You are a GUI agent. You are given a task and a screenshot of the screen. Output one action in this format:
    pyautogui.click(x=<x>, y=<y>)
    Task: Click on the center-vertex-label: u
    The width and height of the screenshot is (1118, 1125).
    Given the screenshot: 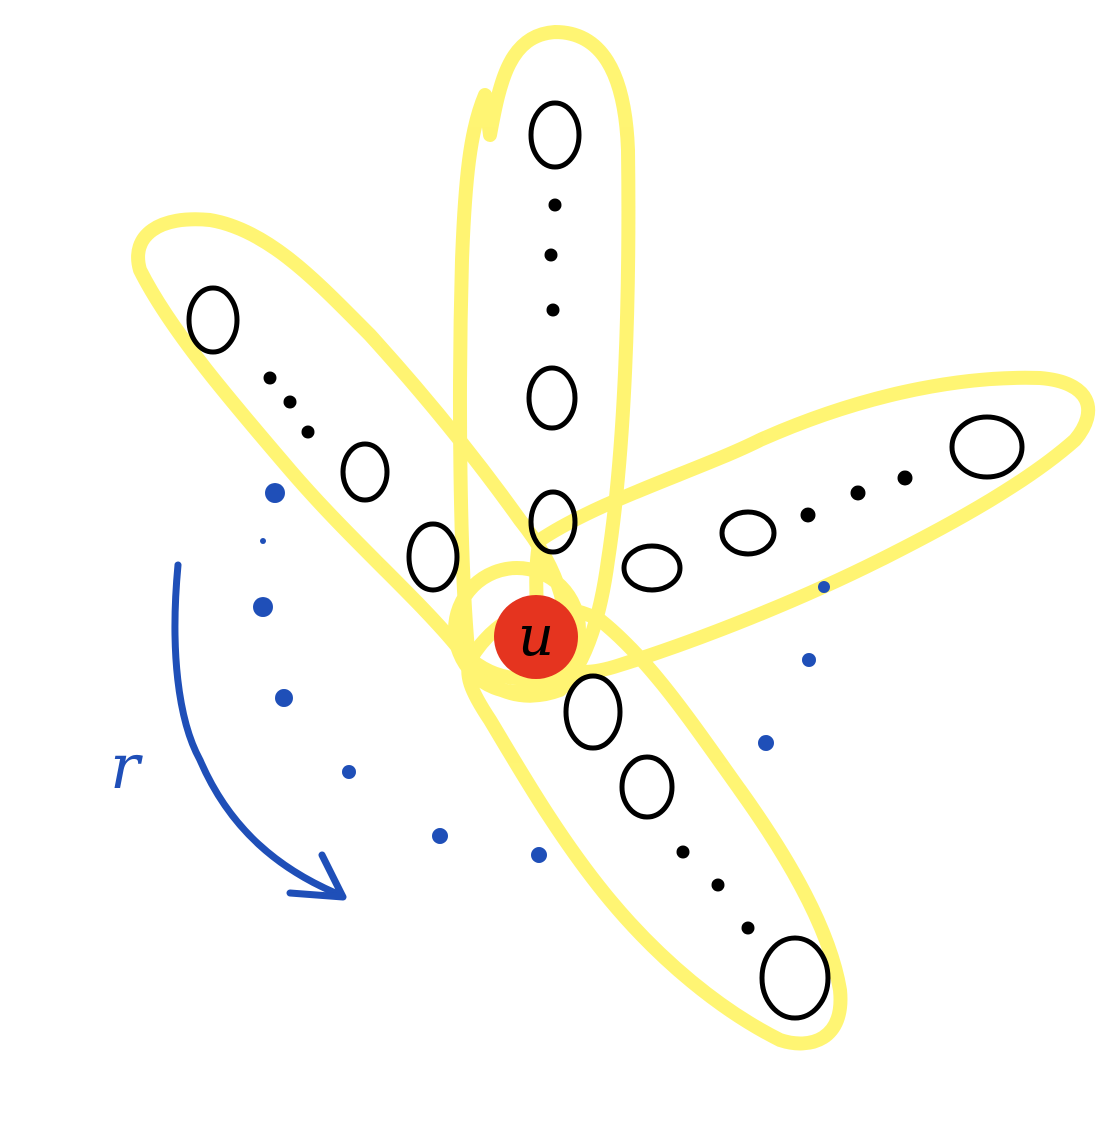 What is the action you would take?
    pyautogui.click(x=536, y=636)
    